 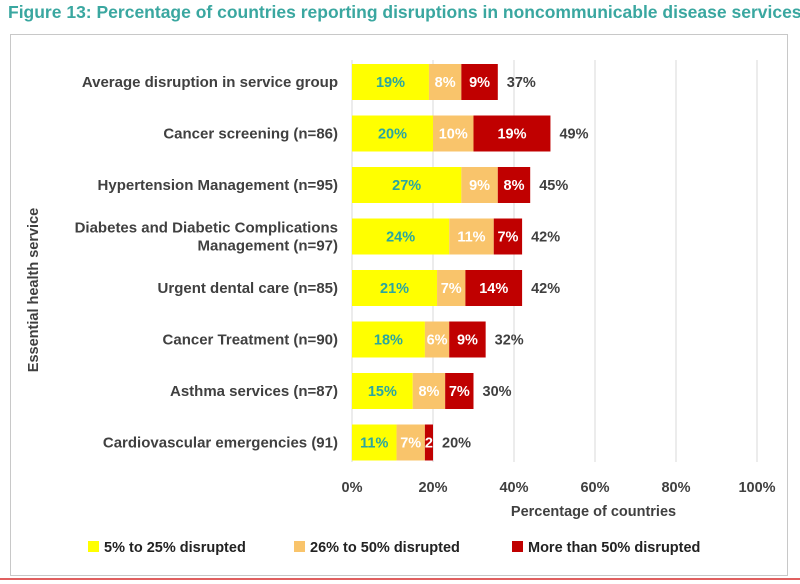 I want to click on category-label: Average disruption in service group, so click(x=210, y=82).